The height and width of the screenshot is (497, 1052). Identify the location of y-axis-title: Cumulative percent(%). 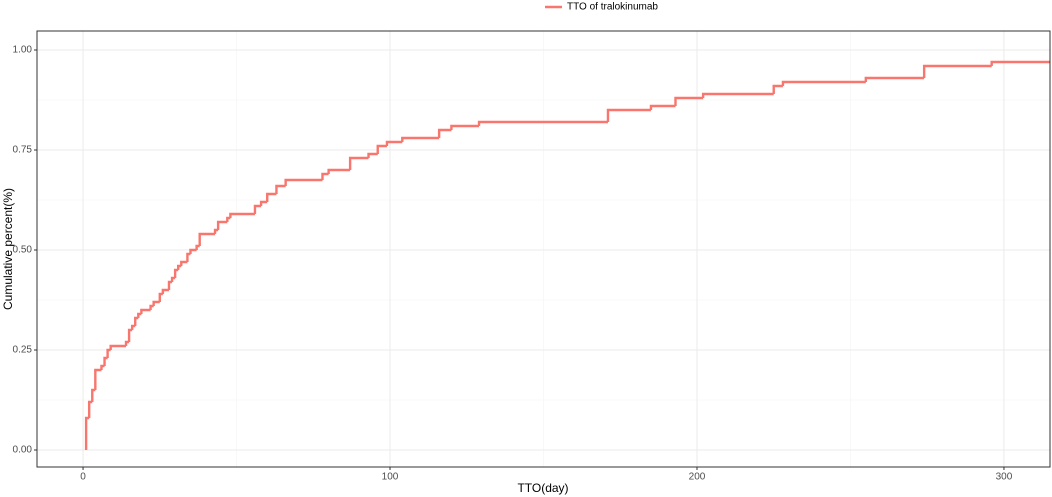
(8, 249).